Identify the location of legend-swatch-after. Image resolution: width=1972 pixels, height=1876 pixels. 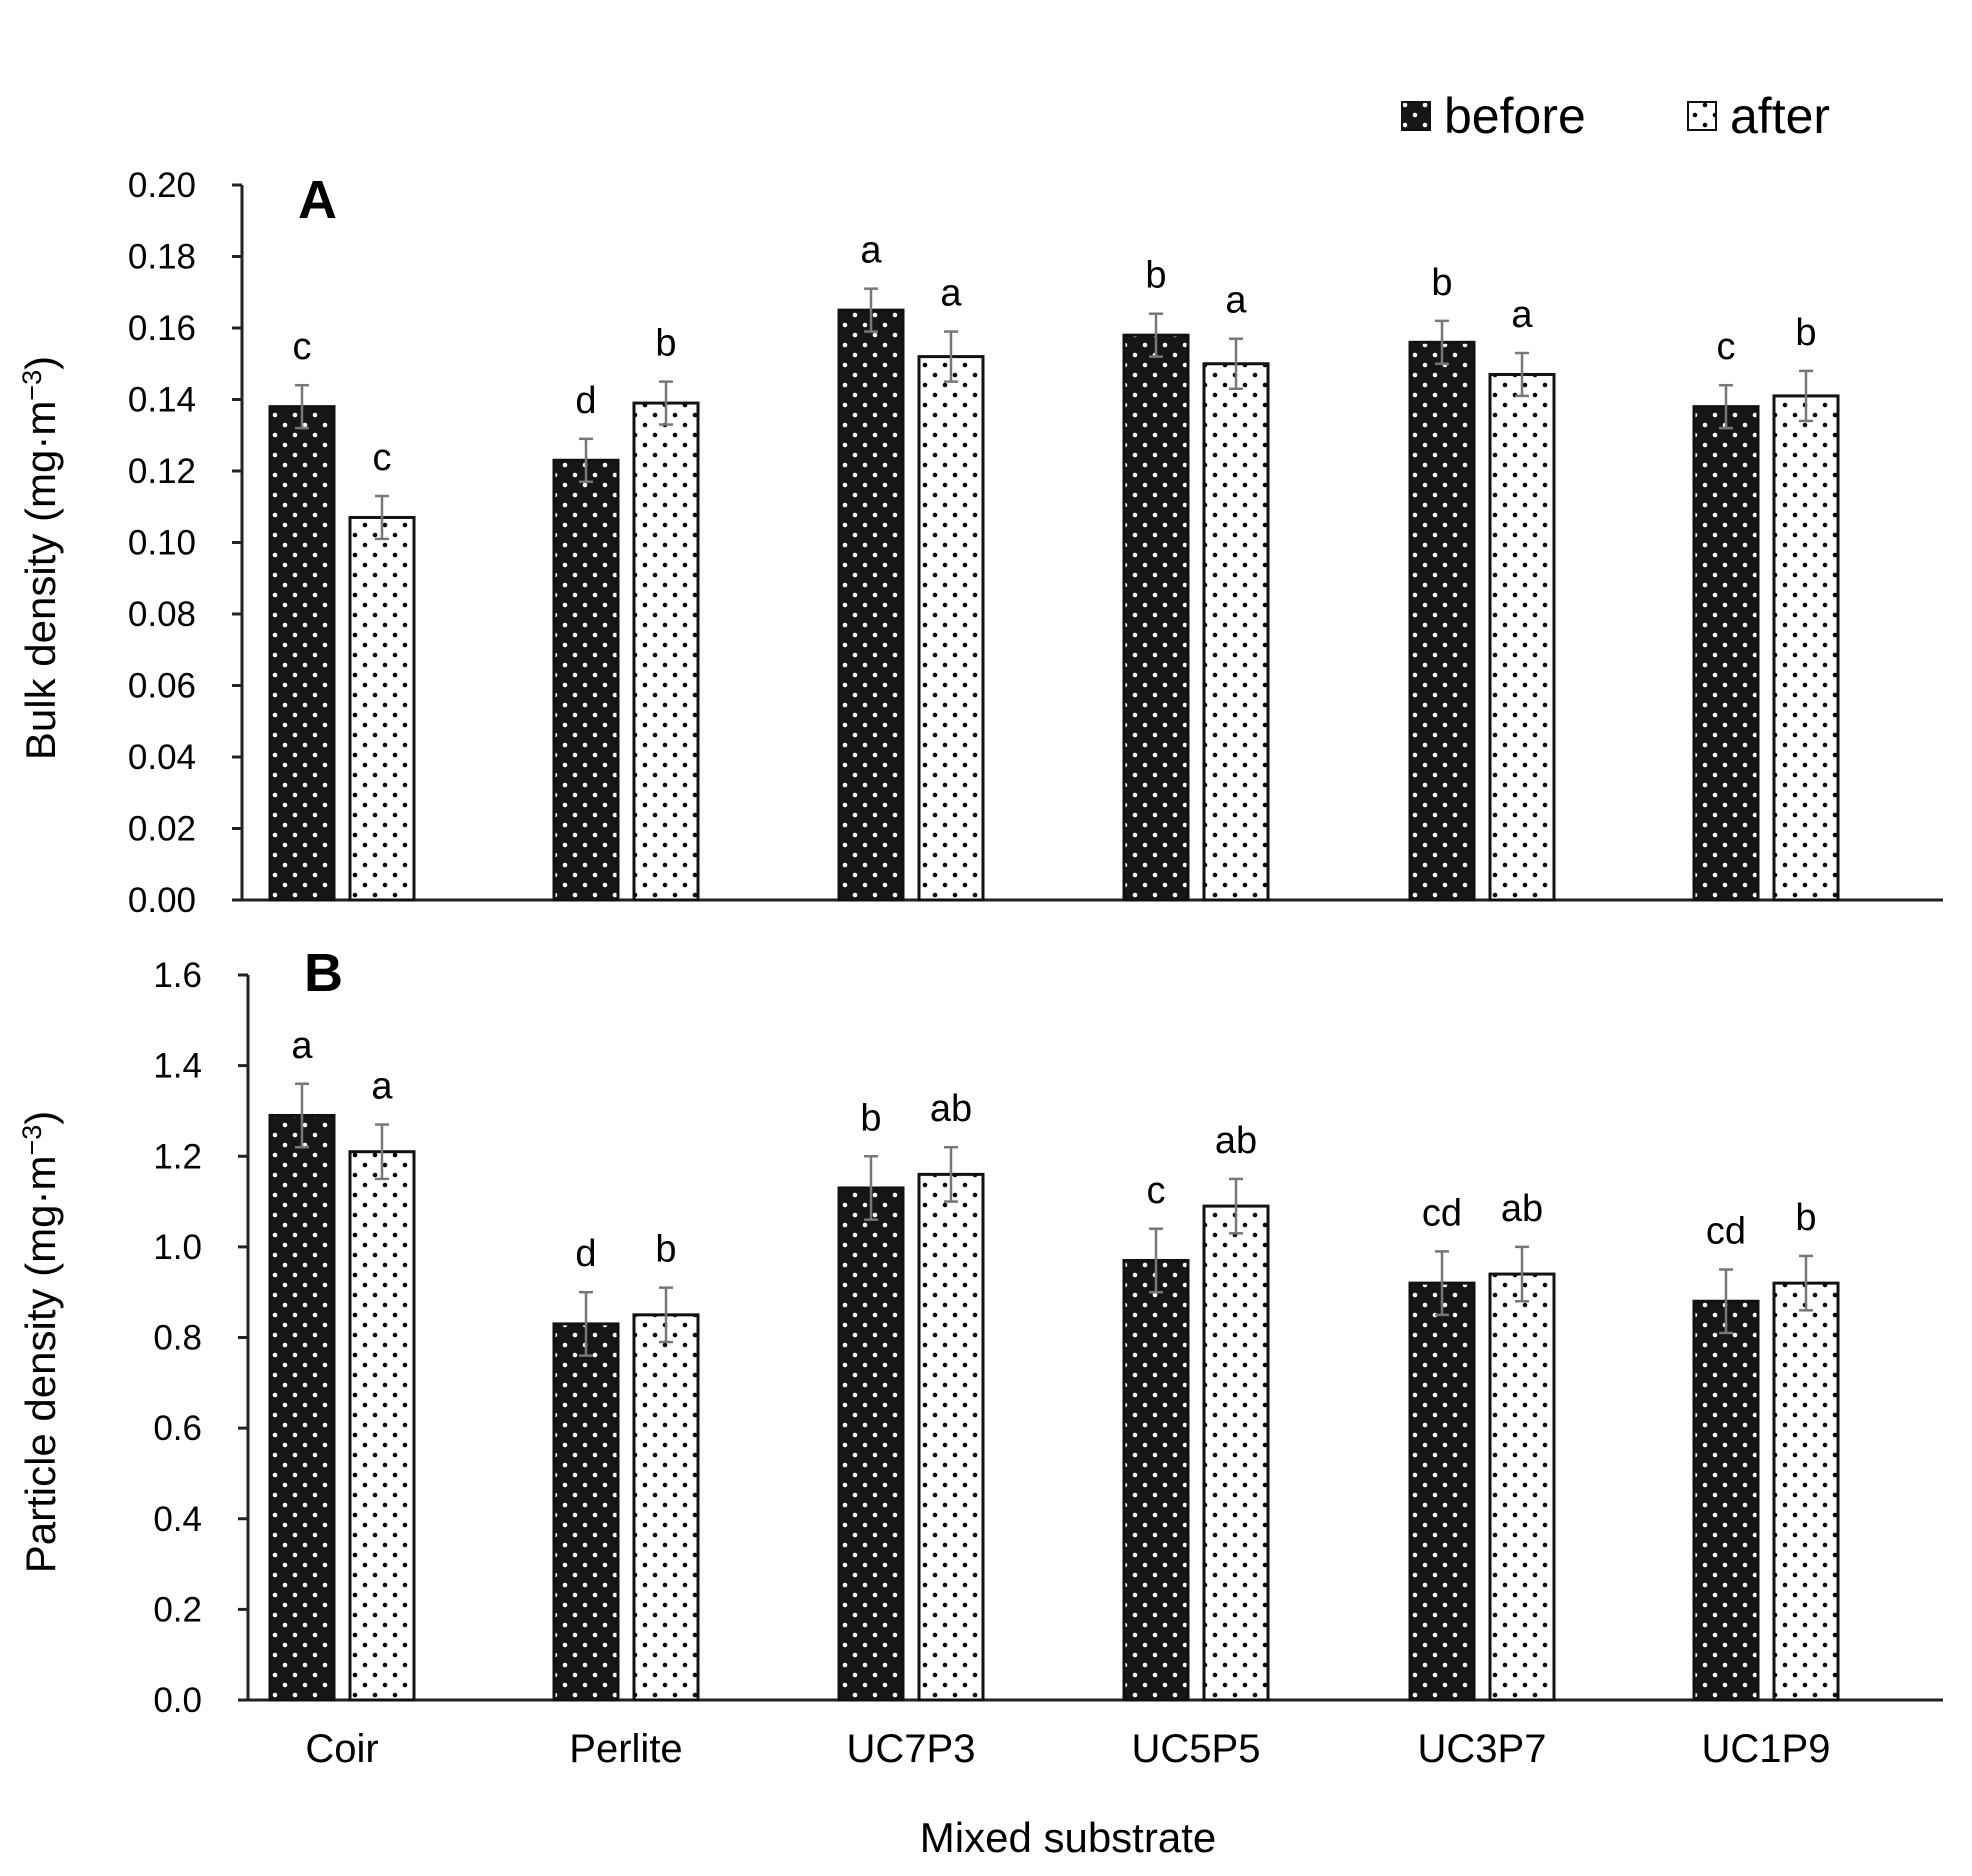
(1702, 116).